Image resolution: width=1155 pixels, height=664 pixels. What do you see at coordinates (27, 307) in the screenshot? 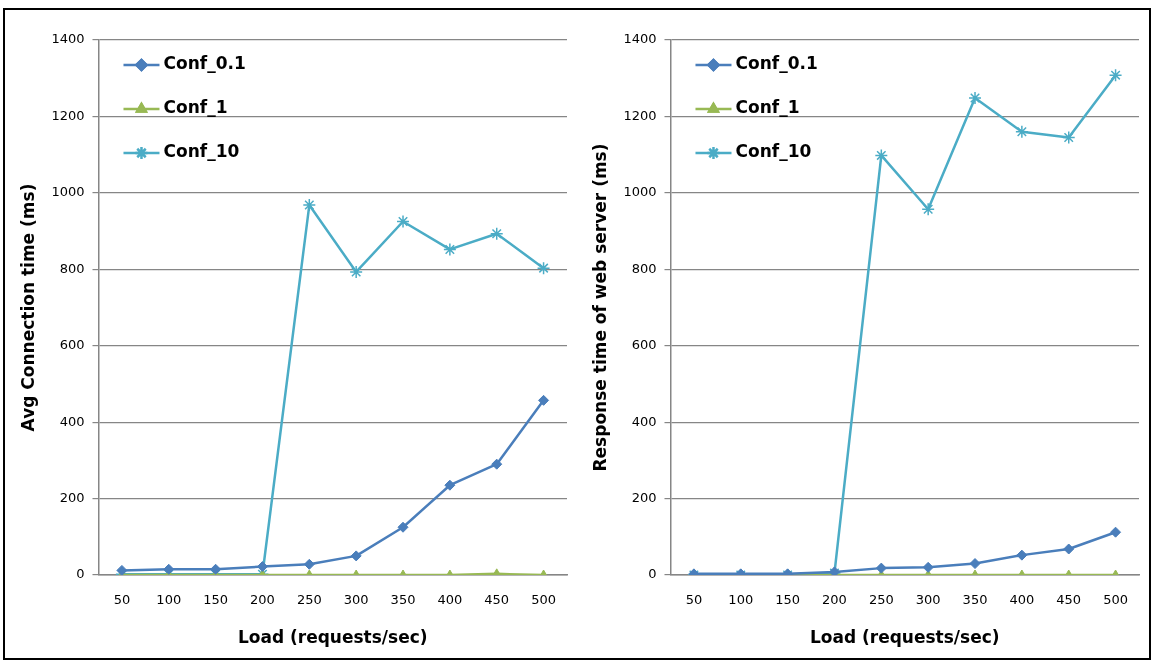
I see `y-axis-title: Avg Connection time (ms)` at bounding box center [27, 307].